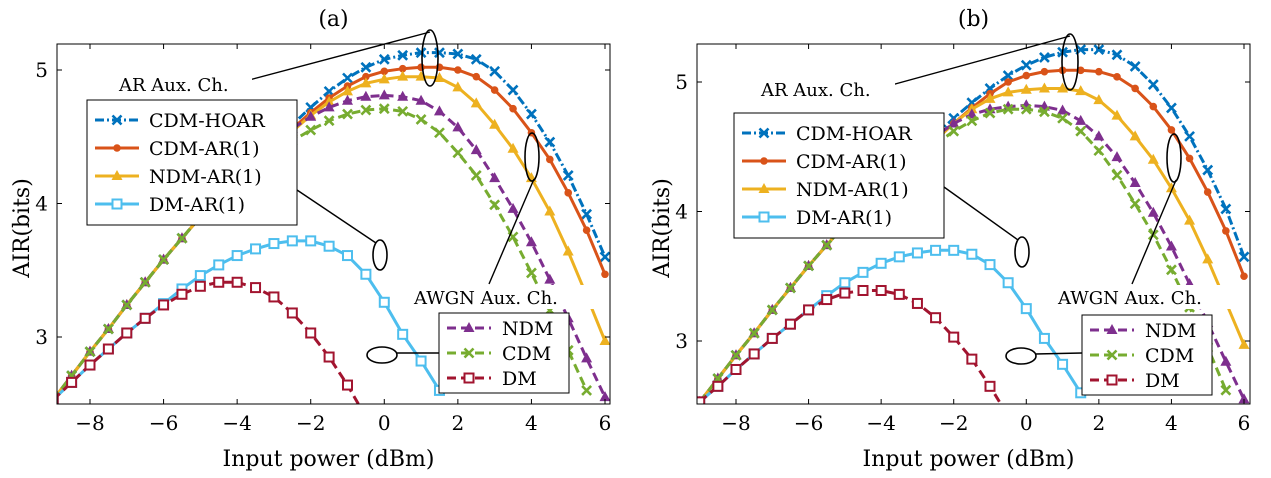 The width and height of the screenshot is (1271, 478). Describe the element at coordinates (1135, 381) in the screenshot. I see `legend-item: DM` at that location.